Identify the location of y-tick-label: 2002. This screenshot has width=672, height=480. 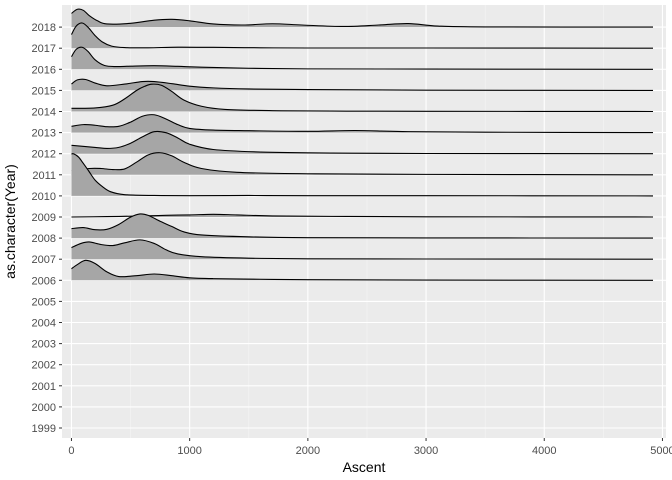
(44, 366).